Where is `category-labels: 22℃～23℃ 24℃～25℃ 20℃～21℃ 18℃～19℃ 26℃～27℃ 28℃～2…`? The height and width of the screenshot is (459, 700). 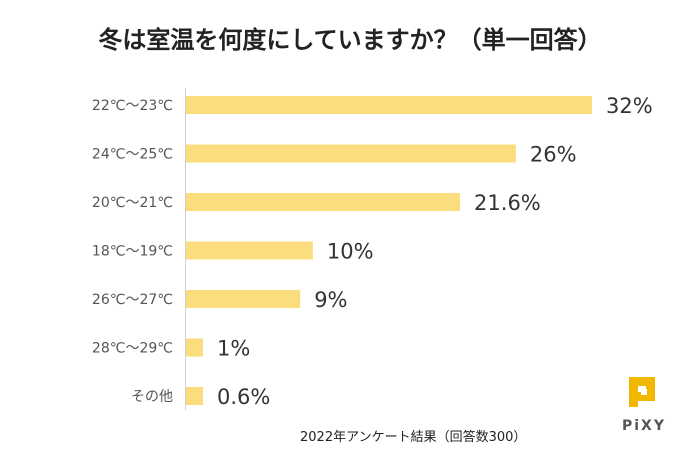 category-labels: 22℃～23℃ 24℃～25℃ 20℃～21℃ 18℃～19℃ 26℃～27℃ 28℃～2… is located at coordinates (132, 251).